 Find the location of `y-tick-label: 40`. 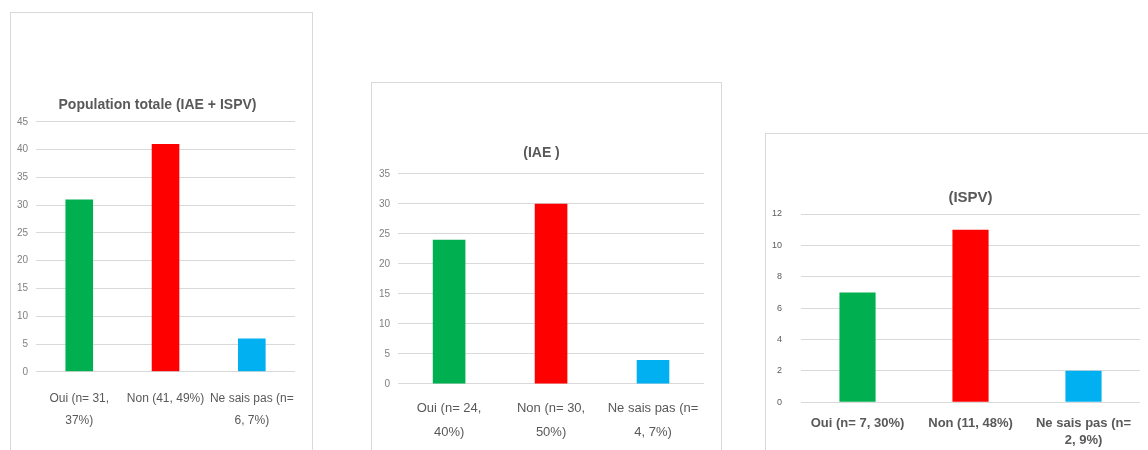

y-tick-label: 40 is located at coordinates (23, 149).